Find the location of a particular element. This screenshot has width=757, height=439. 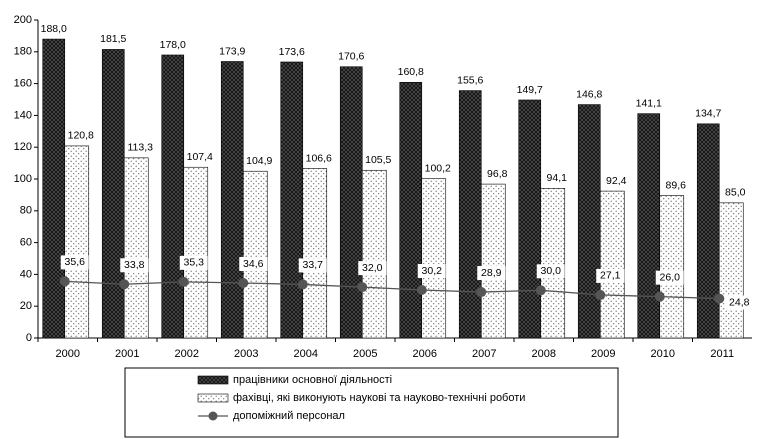

value-label: 100,2 is located at coordinates (438, 168).